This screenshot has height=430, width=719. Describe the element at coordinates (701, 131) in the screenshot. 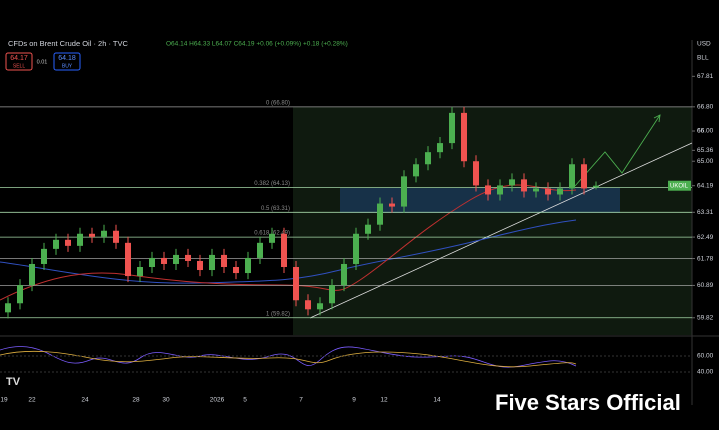

I see `y-tick-label: 66` at that location.